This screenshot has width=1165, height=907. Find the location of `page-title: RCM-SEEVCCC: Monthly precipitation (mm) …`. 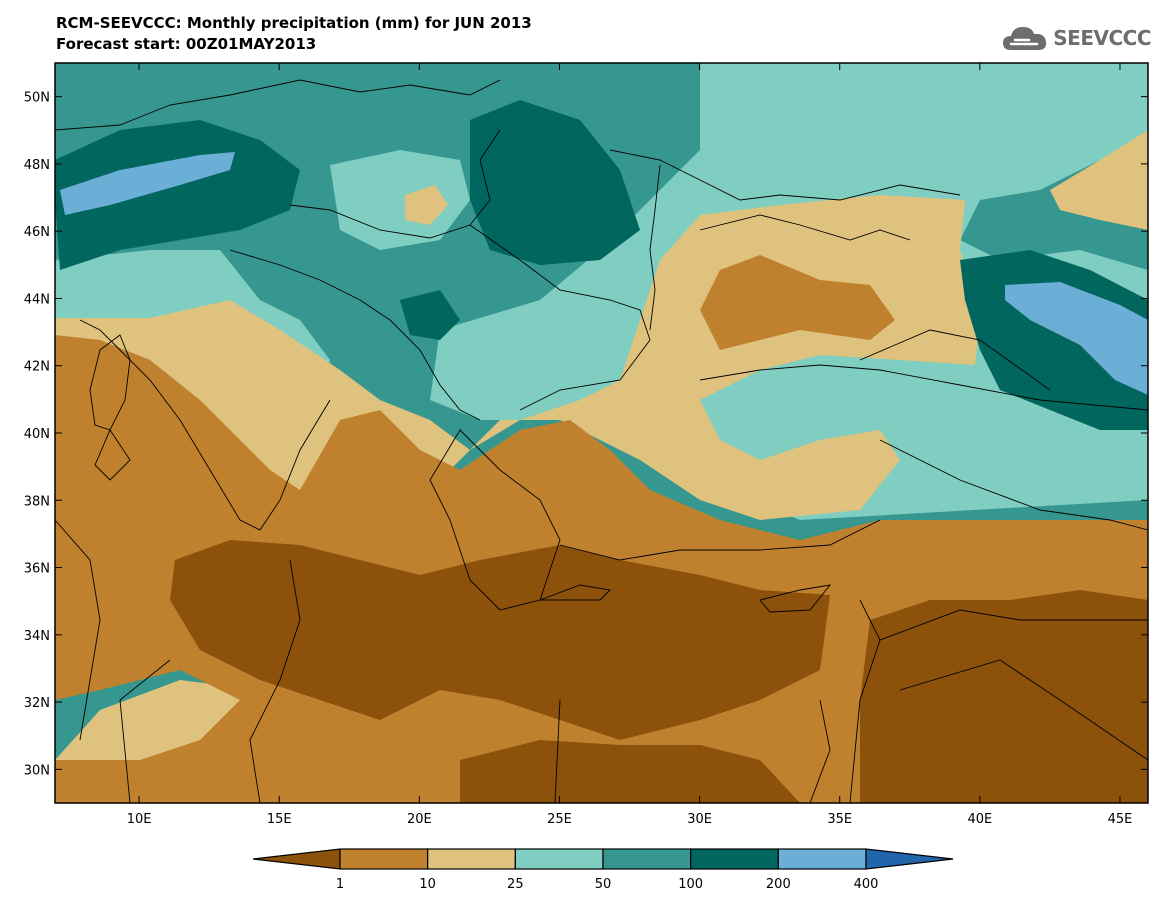

page-title: RCM-SEEVCCC: Monthly precipitation (mm) … is located at coordinates (294, 23).